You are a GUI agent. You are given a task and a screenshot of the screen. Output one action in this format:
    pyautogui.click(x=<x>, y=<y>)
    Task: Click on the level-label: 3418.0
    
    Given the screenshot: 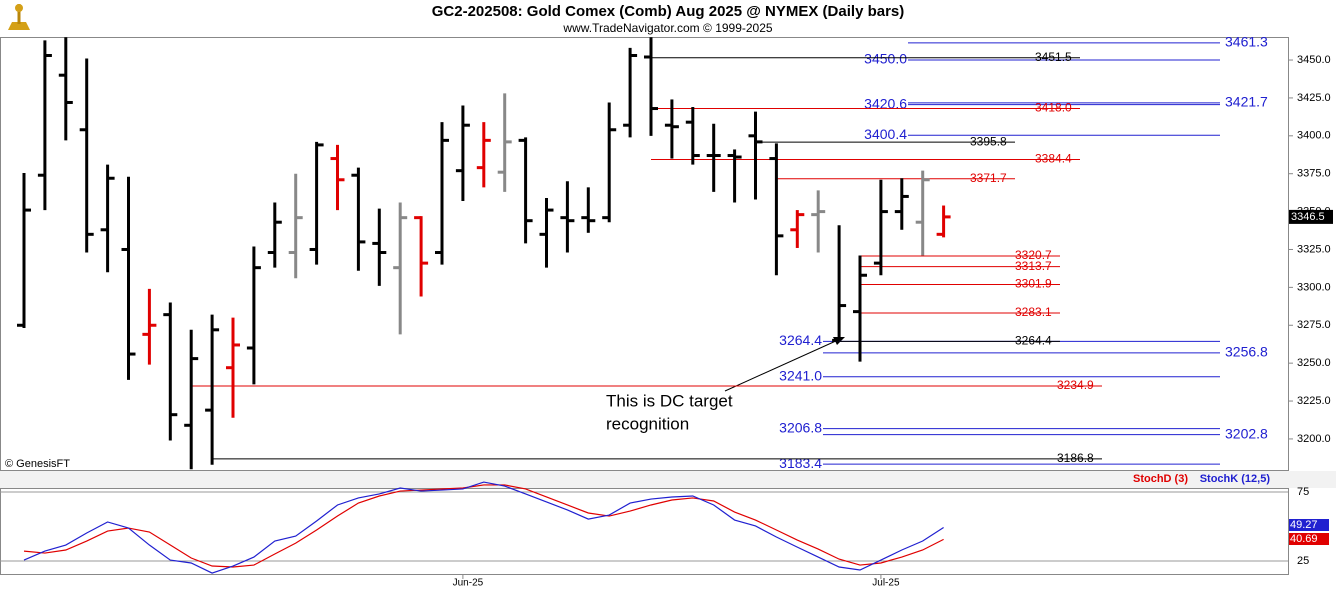 What is the action you would take?
    pyautogui.click(x=1053, y=108)
    